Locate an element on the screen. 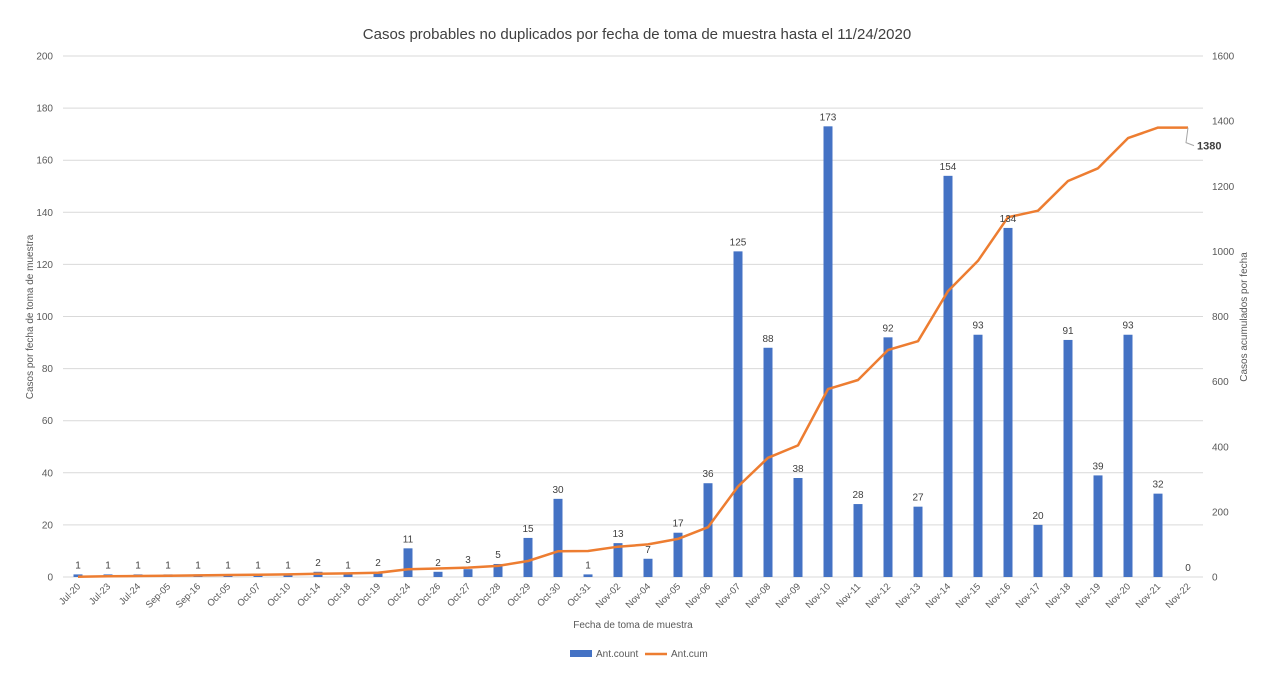 This screenshot has width=1275, height=678. x-tick-label: Nov-11 is located at coordinates (848, 595).